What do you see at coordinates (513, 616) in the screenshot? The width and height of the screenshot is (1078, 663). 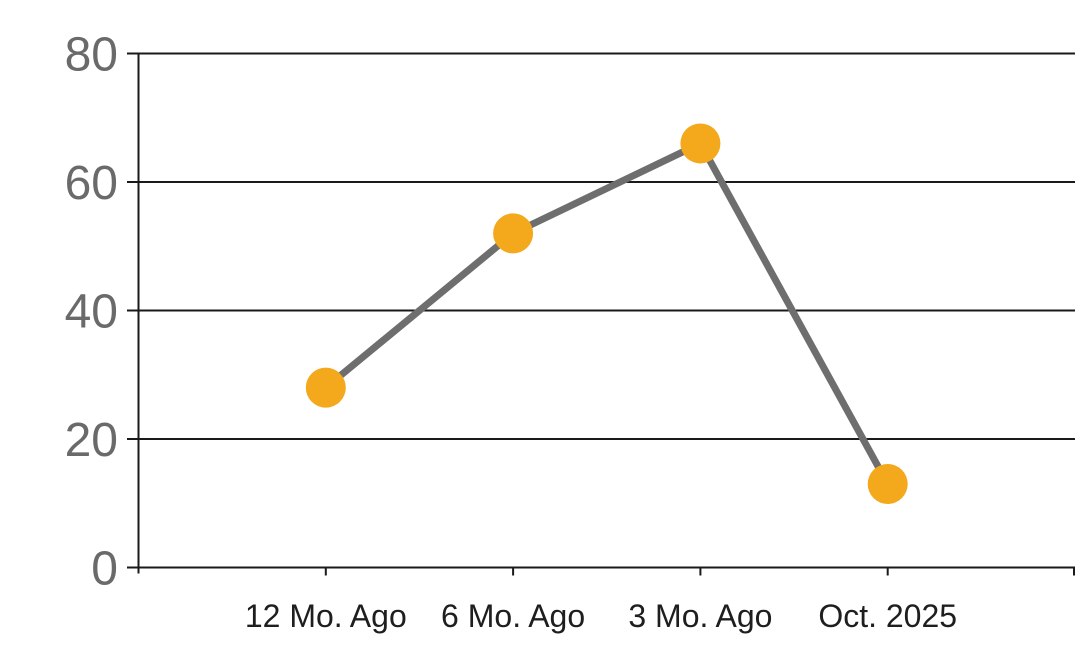 I see `x-axis-category-label: 6 Mo. Ago` at bounding box center [513, 616].